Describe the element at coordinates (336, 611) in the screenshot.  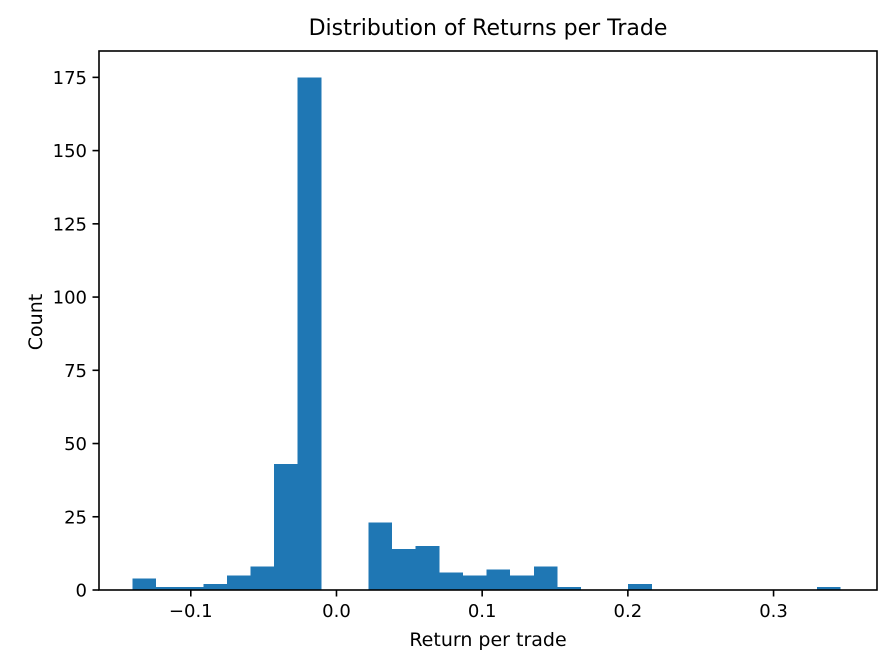
I see `x-tick-label-1: 0.0` at that location.